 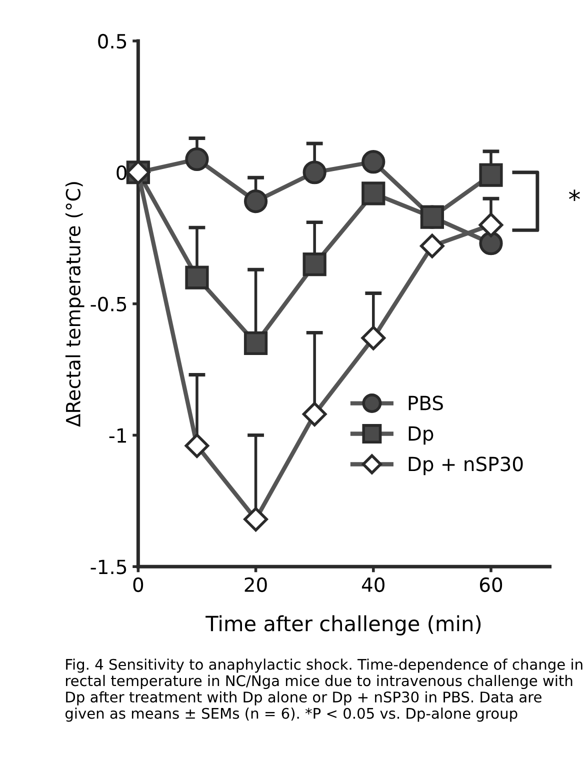 I want to click on y-tick-label: -1, so click(x=117, y=435).